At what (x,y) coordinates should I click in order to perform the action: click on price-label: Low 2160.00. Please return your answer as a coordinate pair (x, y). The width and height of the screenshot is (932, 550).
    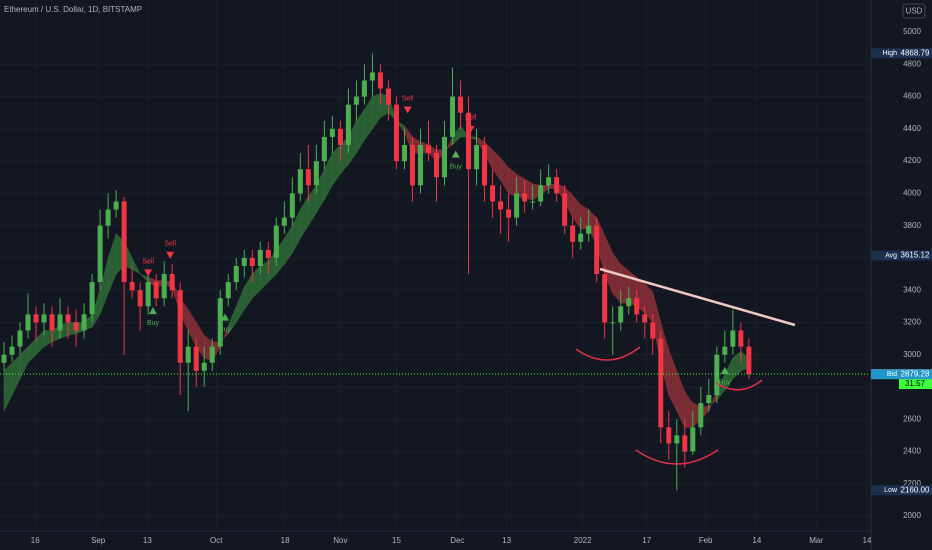
    Looking at the image, I should click on (901, 490).